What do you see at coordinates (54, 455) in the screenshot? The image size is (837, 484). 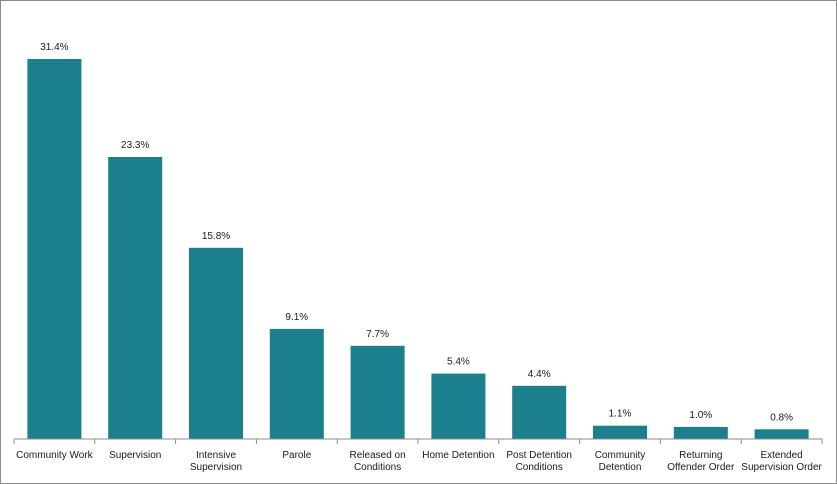 I see `category-tick-label: Community Work` at bounding box center [54, 455].